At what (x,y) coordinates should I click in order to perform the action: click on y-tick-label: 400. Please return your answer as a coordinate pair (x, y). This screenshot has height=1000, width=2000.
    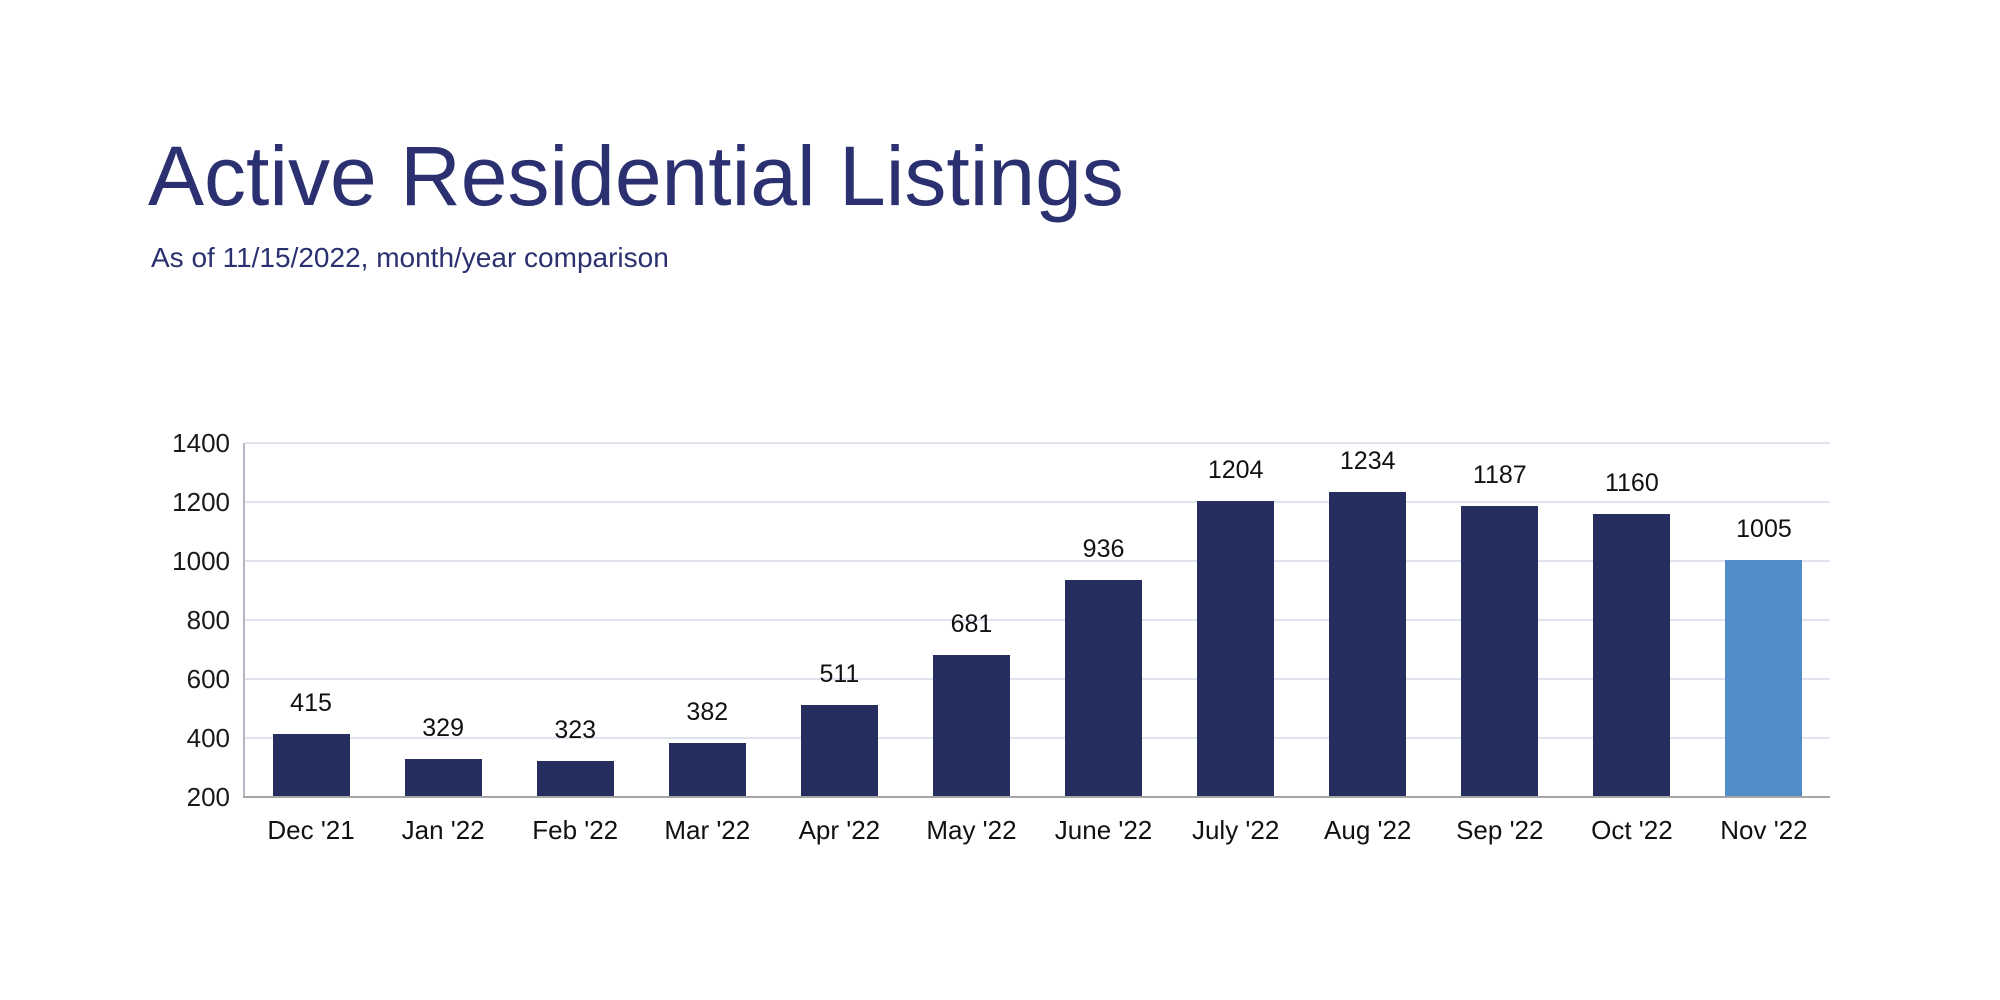
    Looking at the image, I should click on (208, 738).